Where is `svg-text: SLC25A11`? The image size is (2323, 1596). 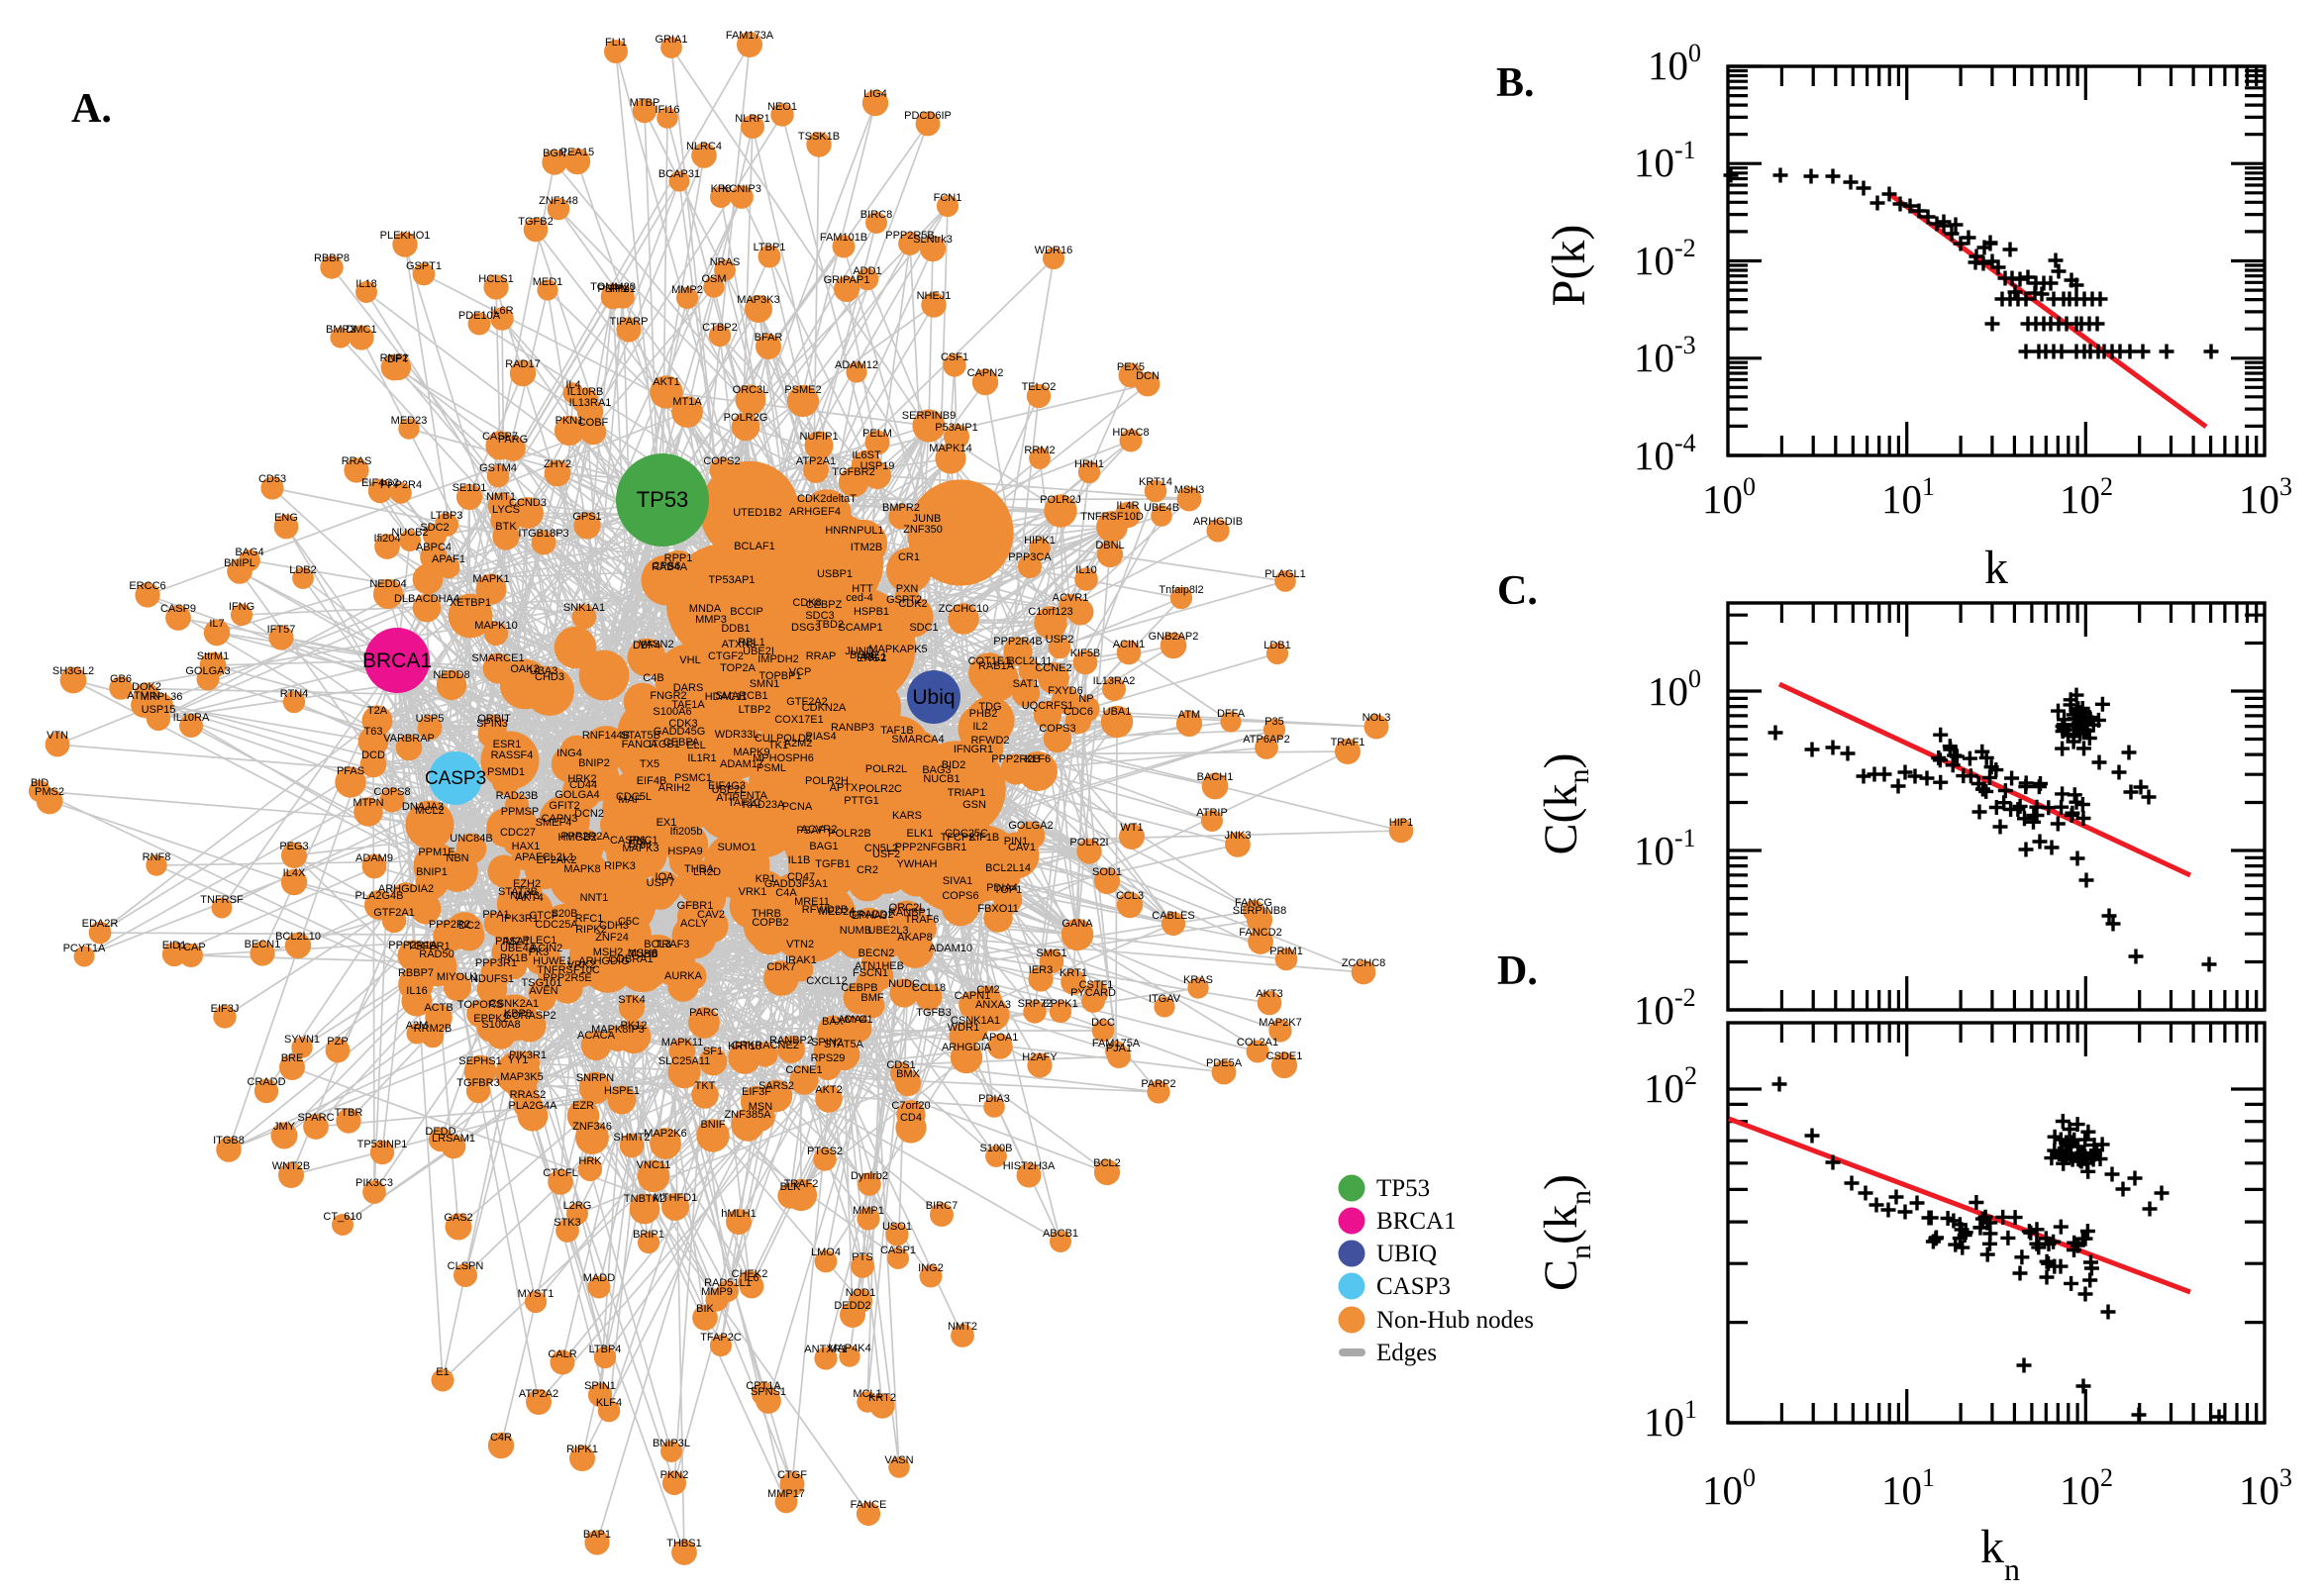 svg-text: SLC25A11 is located at coordinates (684, 1061).